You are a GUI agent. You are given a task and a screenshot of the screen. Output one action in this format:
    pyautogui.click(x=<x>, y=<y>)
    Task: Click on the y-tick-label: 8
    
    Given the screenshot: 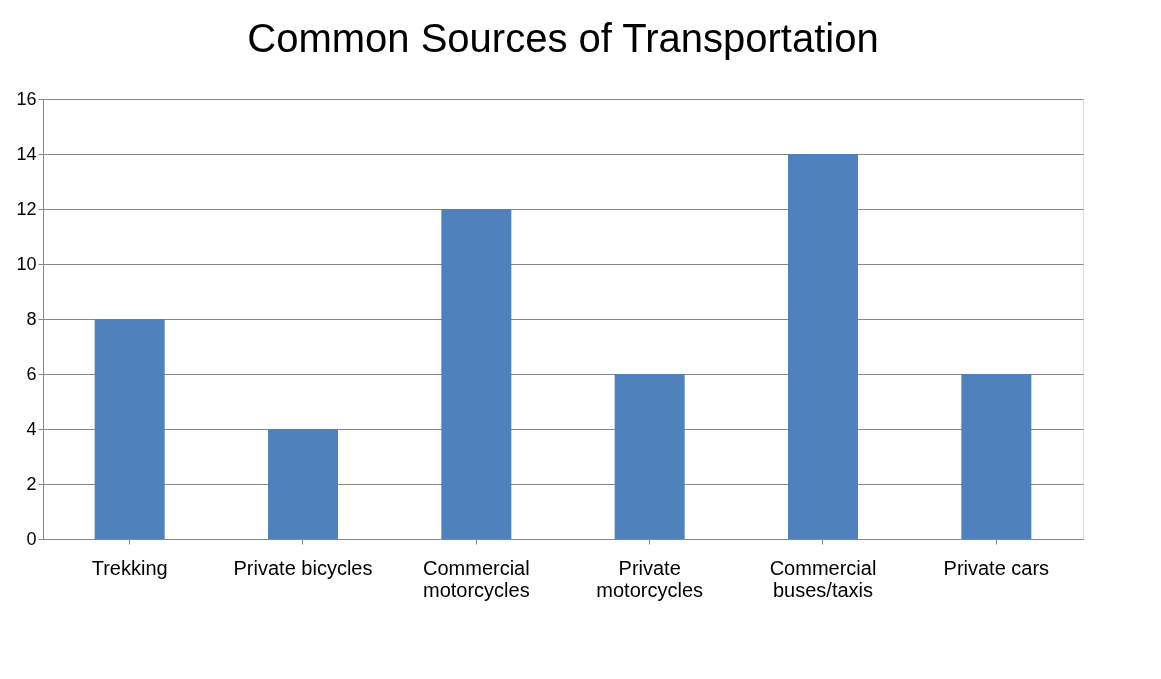 What is the action you would take?
    pyautogui.click(x=31, y=318)
    